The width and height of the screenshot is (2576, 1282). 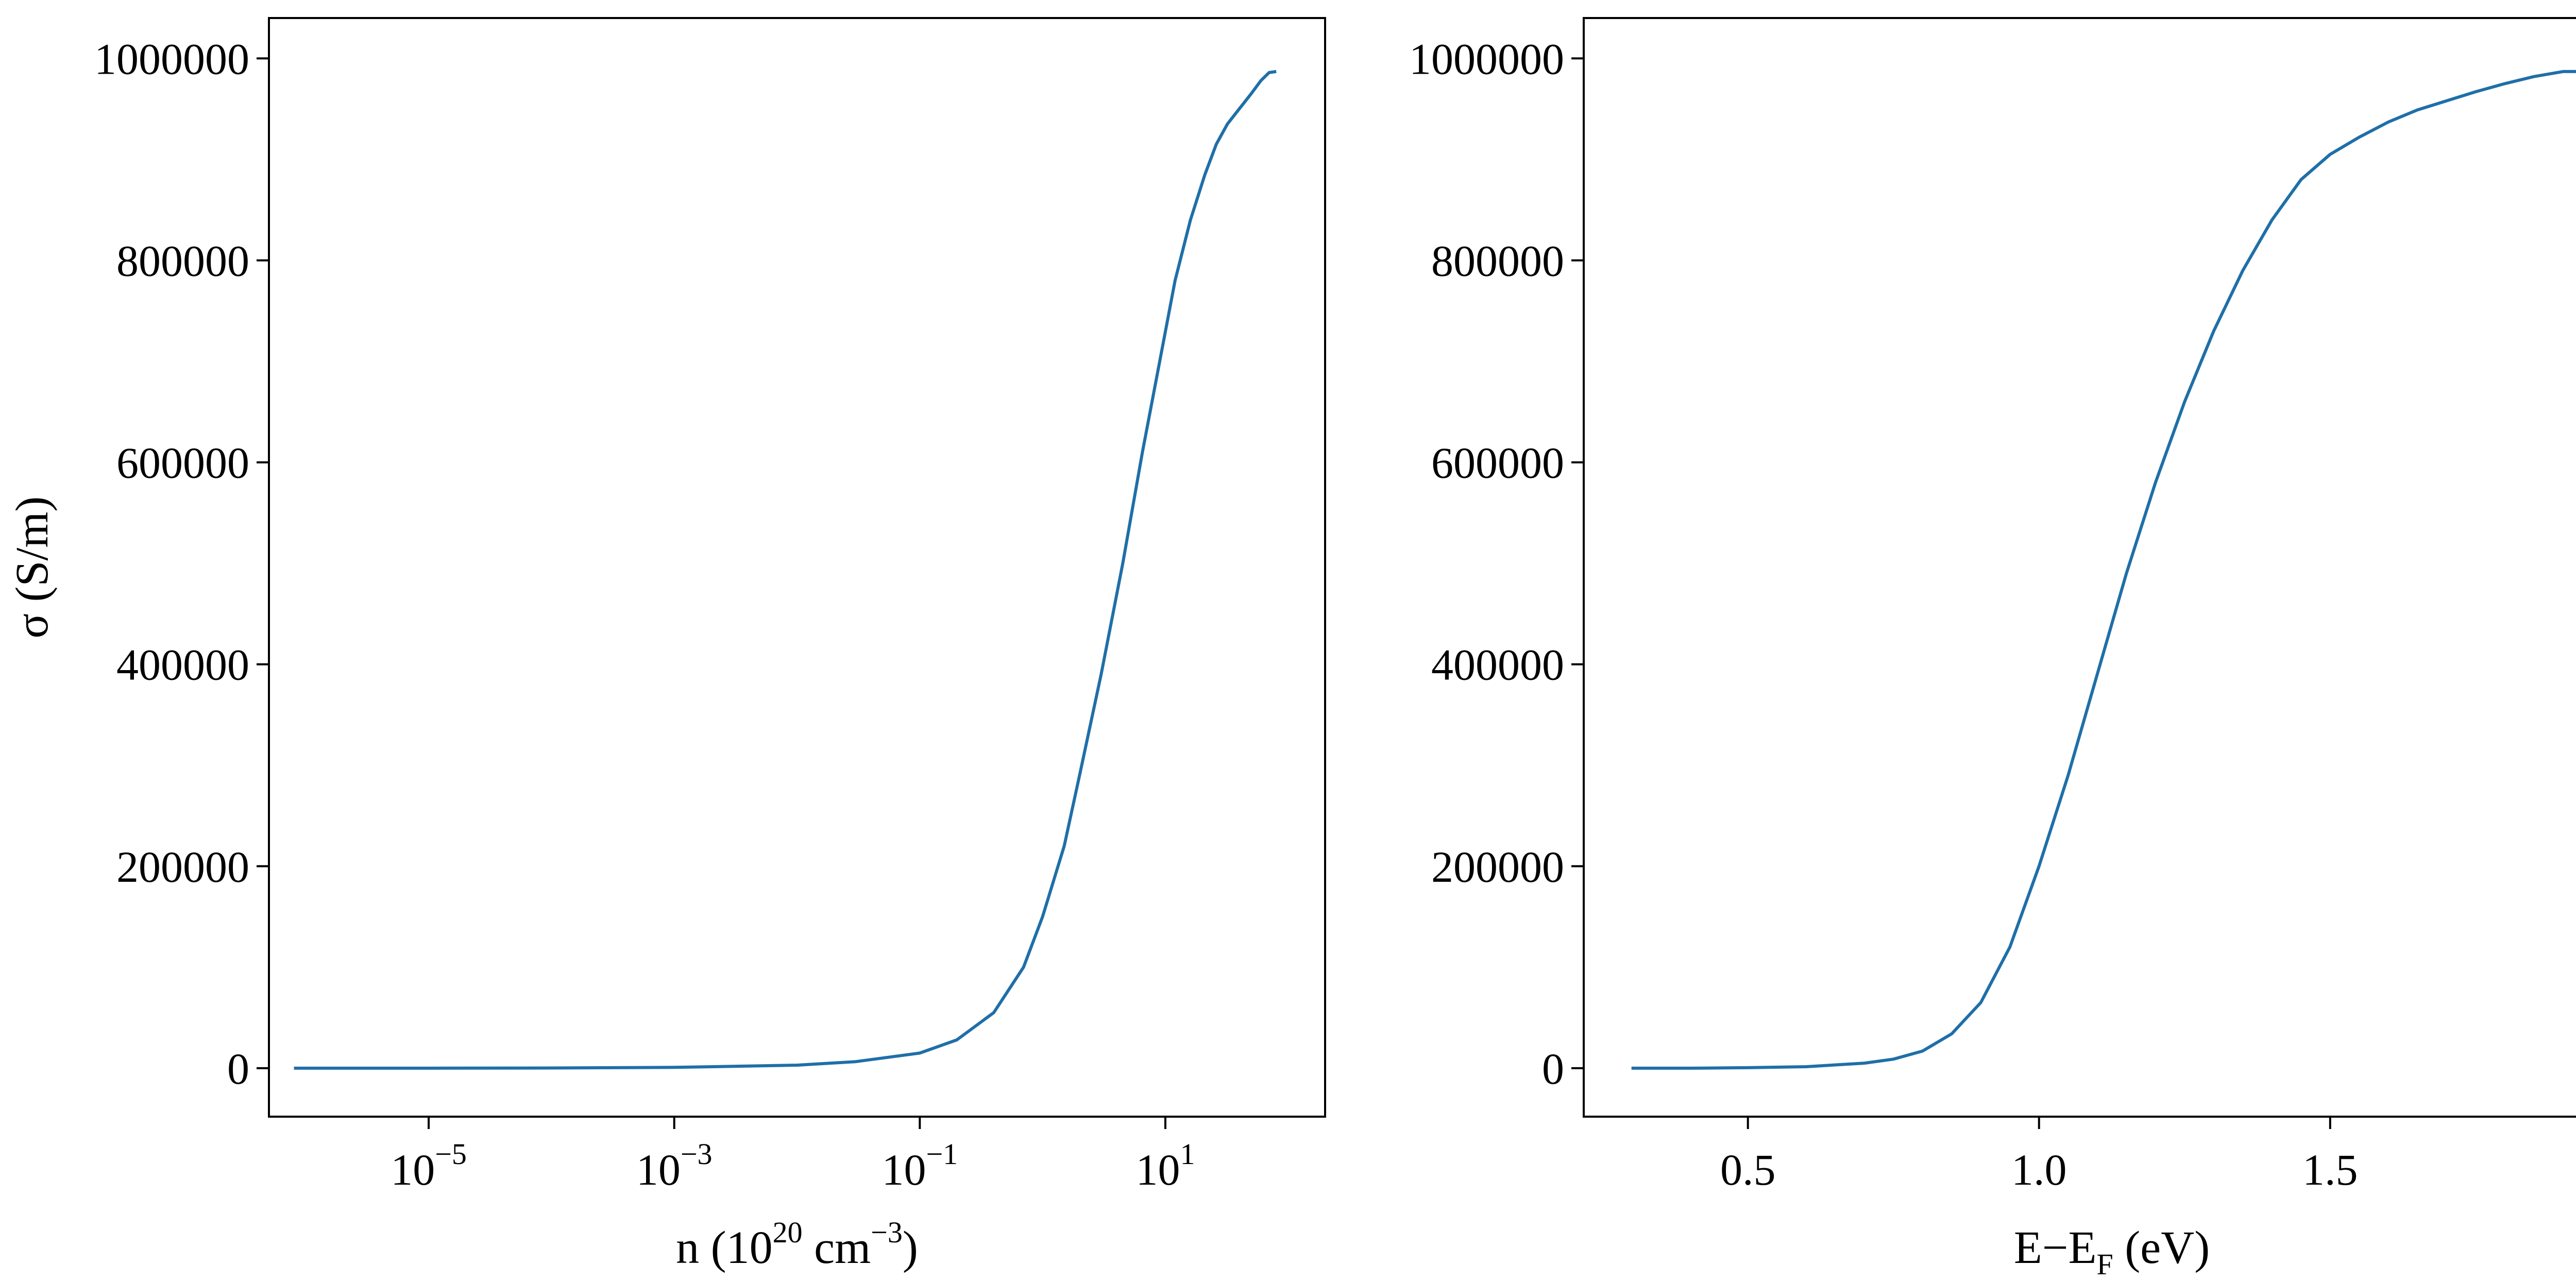 What do you see at coordinates (920, 1165) in the screenshot?
I see `x-tick-label: 10⁻¹` at bounding box center [920, 1165].